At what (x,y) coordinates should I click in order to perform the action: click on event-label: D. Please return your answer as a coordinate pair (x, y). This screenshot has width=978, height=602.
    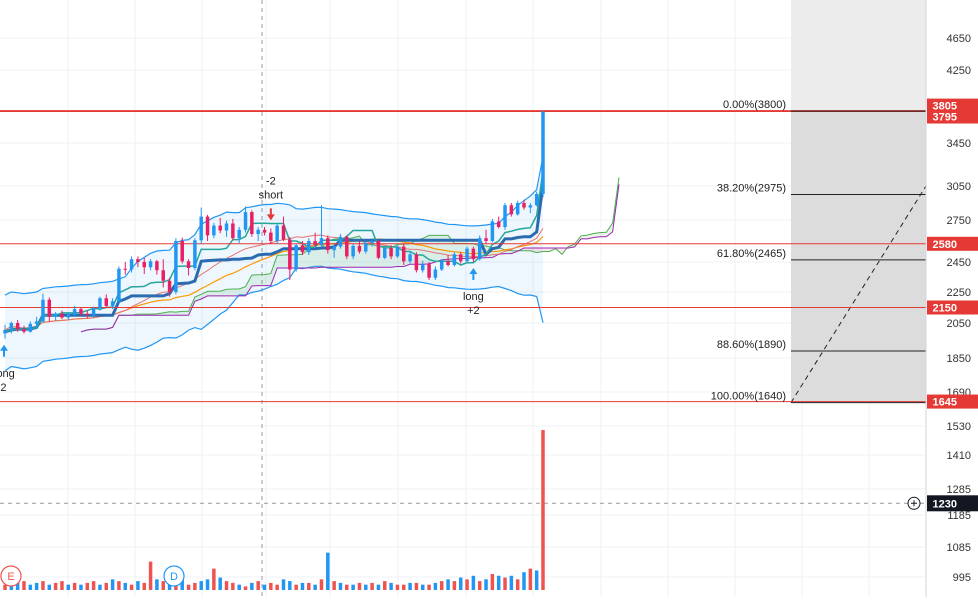
    Looking at the image, I should click on (174, 577).